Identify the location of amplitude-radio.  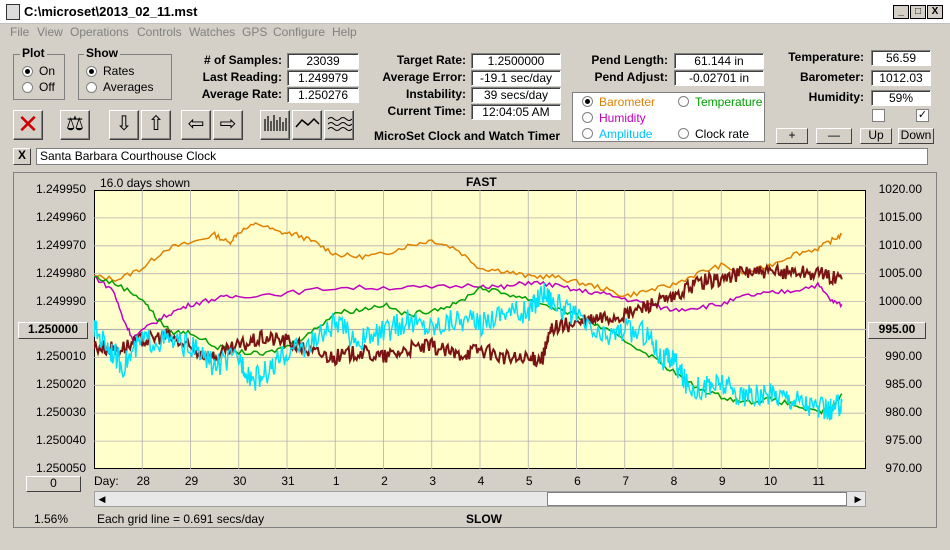
(587, 133).